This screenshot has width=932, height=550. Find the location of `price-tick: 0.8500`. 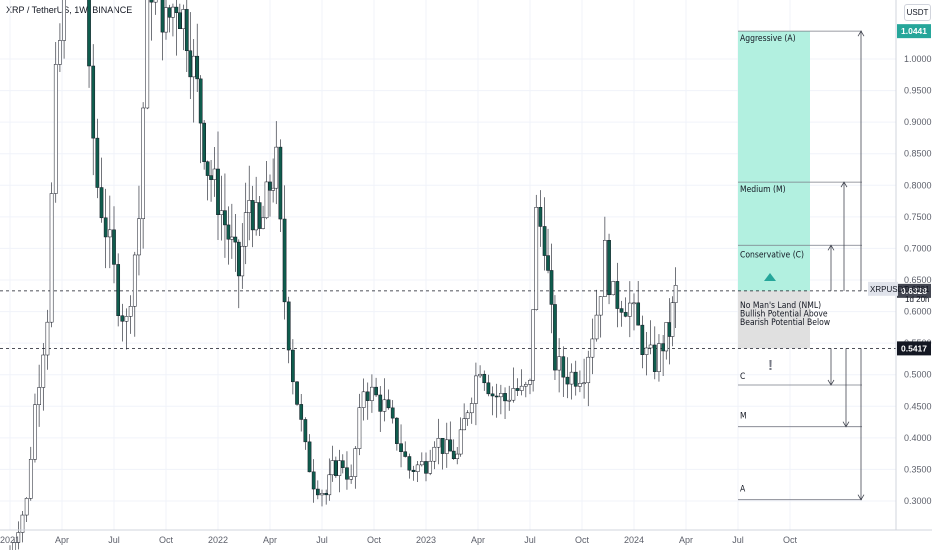

price-tick: 0.8500 is located at coordinates (918, 154).